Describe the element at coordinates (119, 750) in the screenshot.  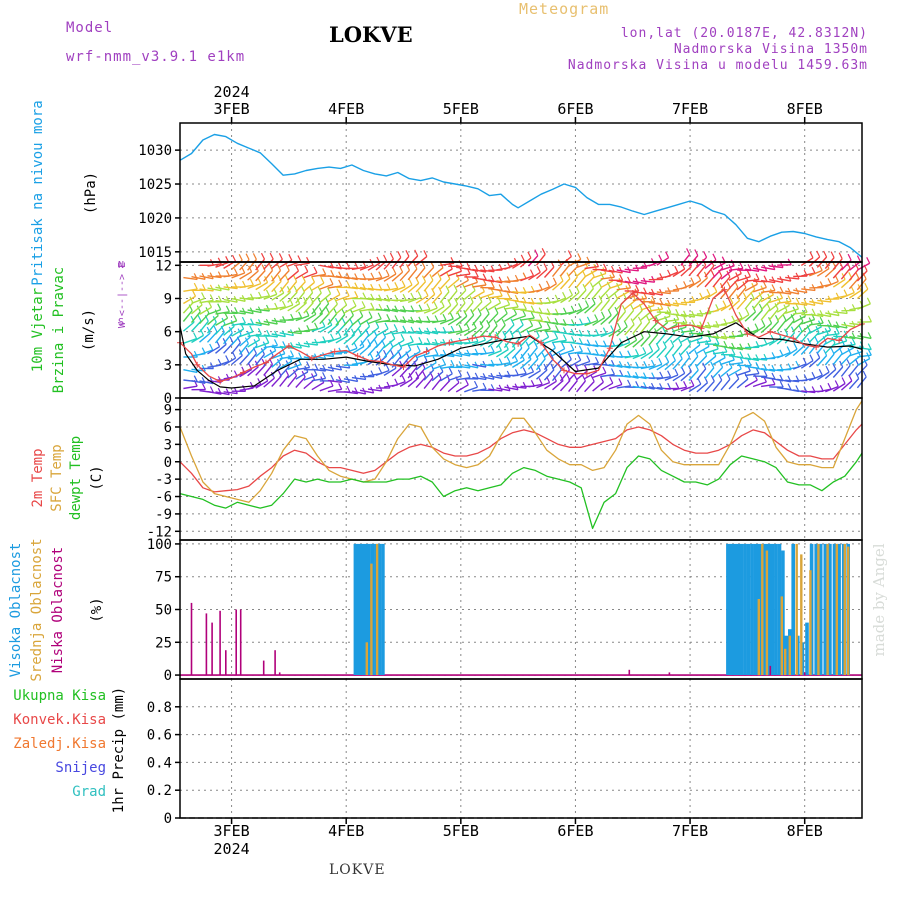
I see `precip-axis-title: 1hr Precip (mm)` at that location.